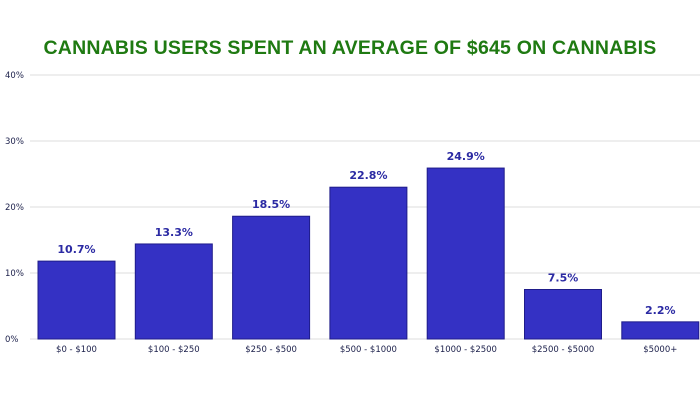 The width and height of the screenshot is (700, 400). I want to click on y-axis-tick-labels: 0% 10% 20% 30% 40%, so click(14, 208).